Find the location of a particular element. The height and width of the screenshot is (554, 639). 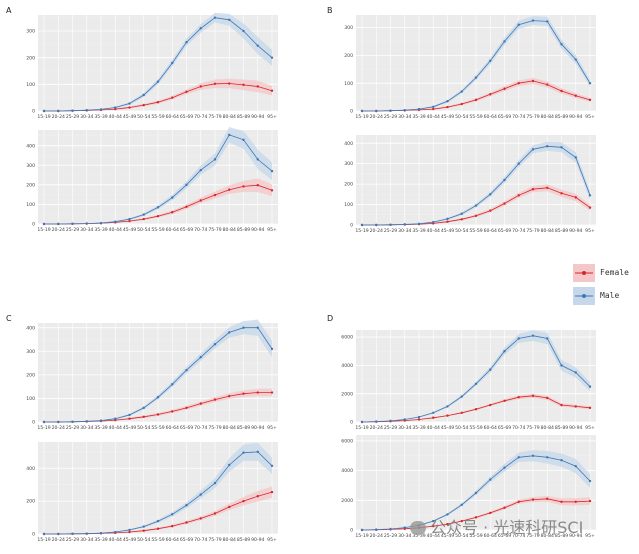

x-tick-label-d-bottom-0: 15-19 is located at coordinates (361, 536).